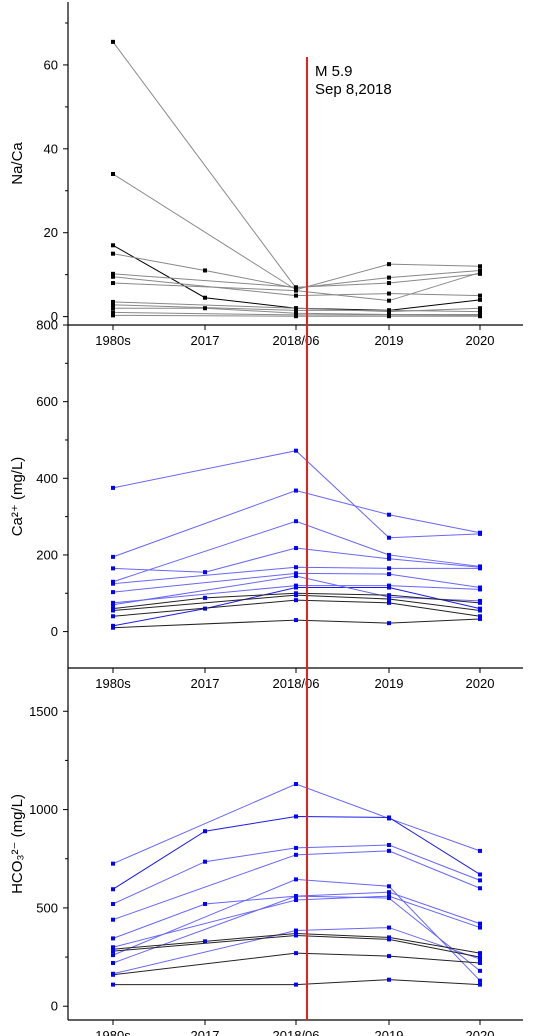 This screenshot has width=533, height=1036. I want to click on y-tick-label: 800, so click(47, 325).